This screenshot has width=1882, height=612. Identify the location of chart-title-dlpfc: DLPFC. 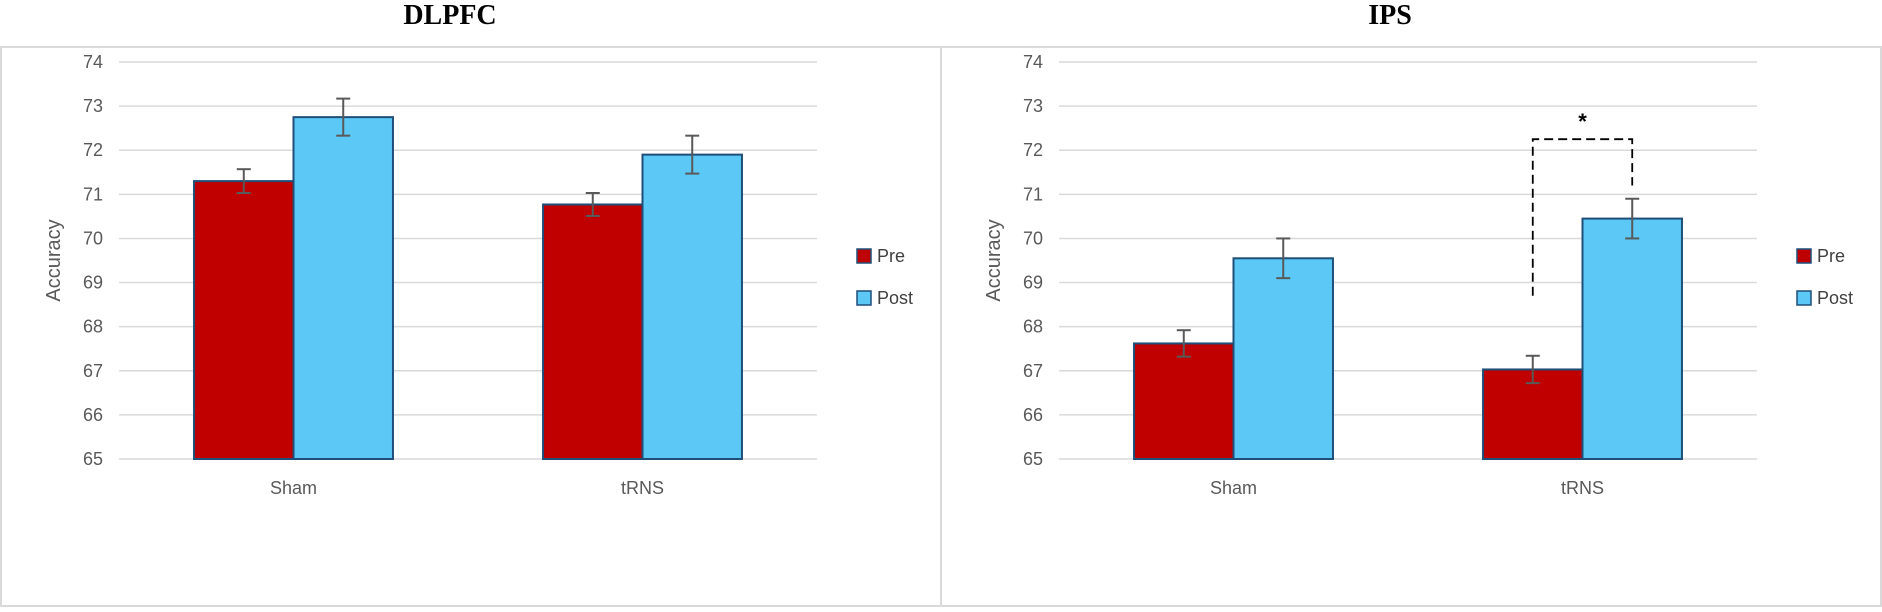
(450, 15).